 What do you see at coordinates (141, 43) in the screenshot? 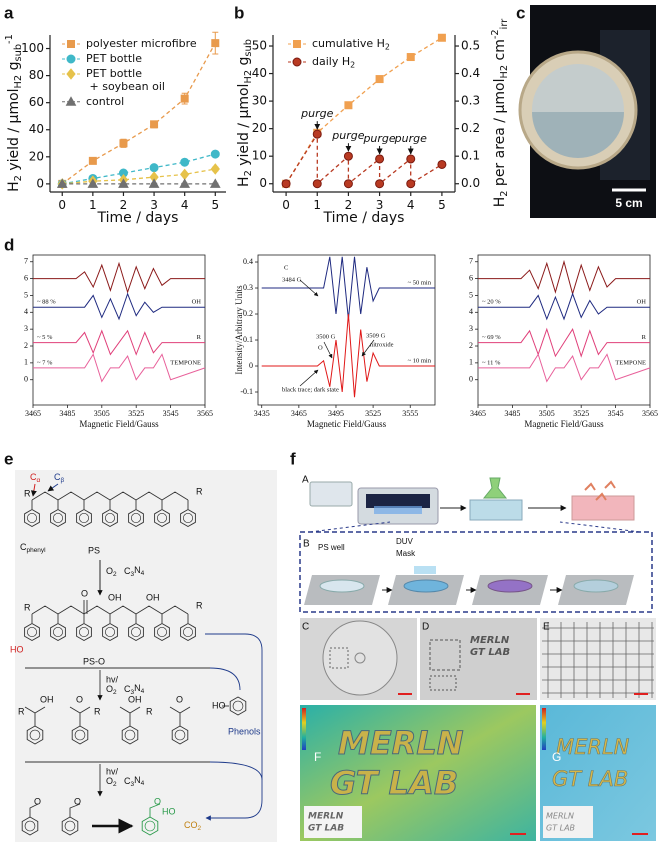
I see `legend-label: polyester microfibre` at bounding box center [141, 43].